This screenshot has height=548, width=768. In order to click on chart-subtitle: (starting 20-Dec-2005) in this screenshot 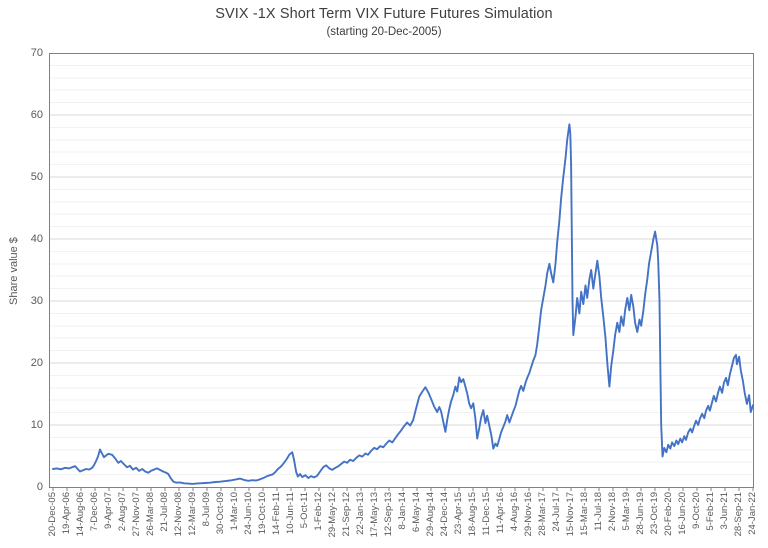, I will do `click(384, 32)`.